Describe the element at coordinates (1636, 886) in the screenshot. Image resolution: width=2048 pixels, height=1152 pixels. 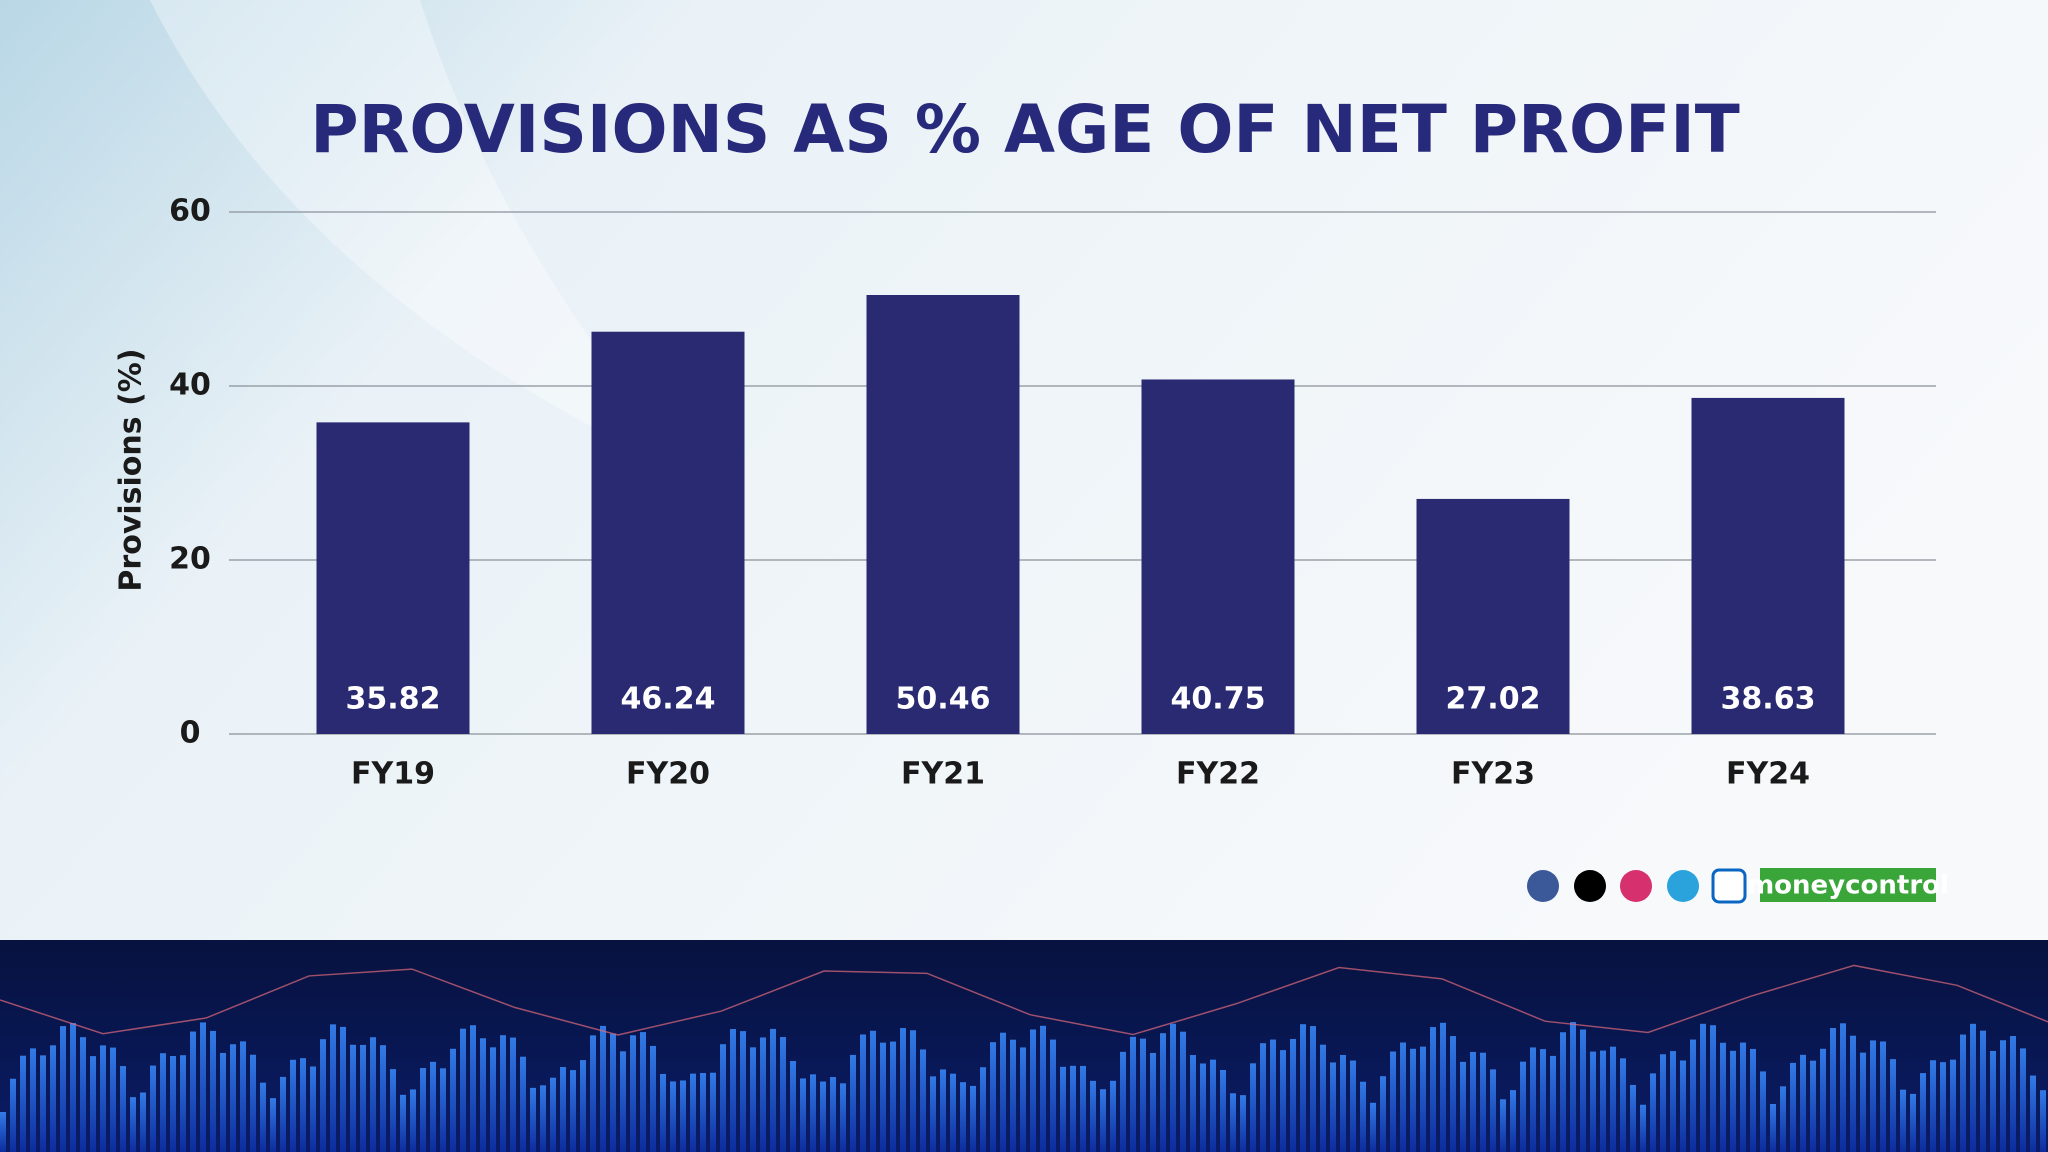
I see `instagram-icon` at that location.